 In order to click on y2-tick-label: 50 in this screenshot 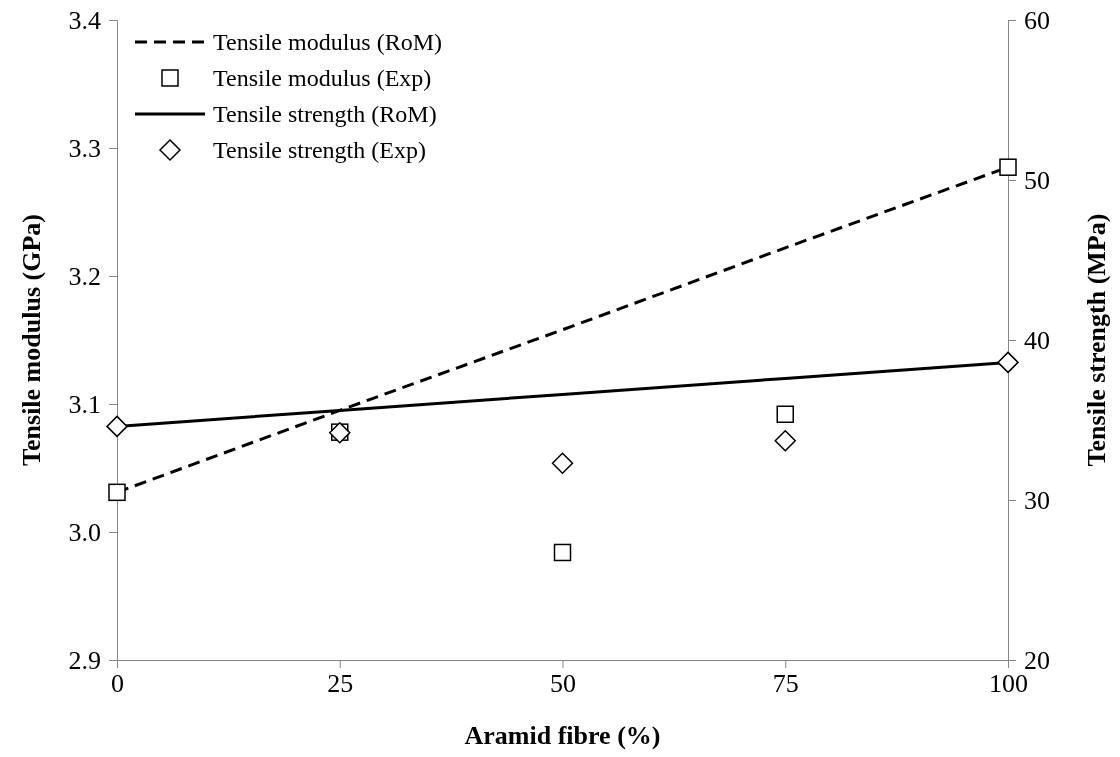, I will do `click(1037, 180)`.